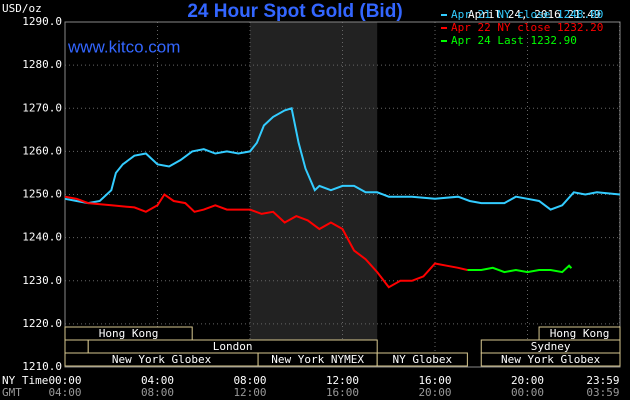  What do you see at coordinates (42, 194) in the screenshot?
I see `y-tick-label: 1250.0` at bounding box center [42, 194].